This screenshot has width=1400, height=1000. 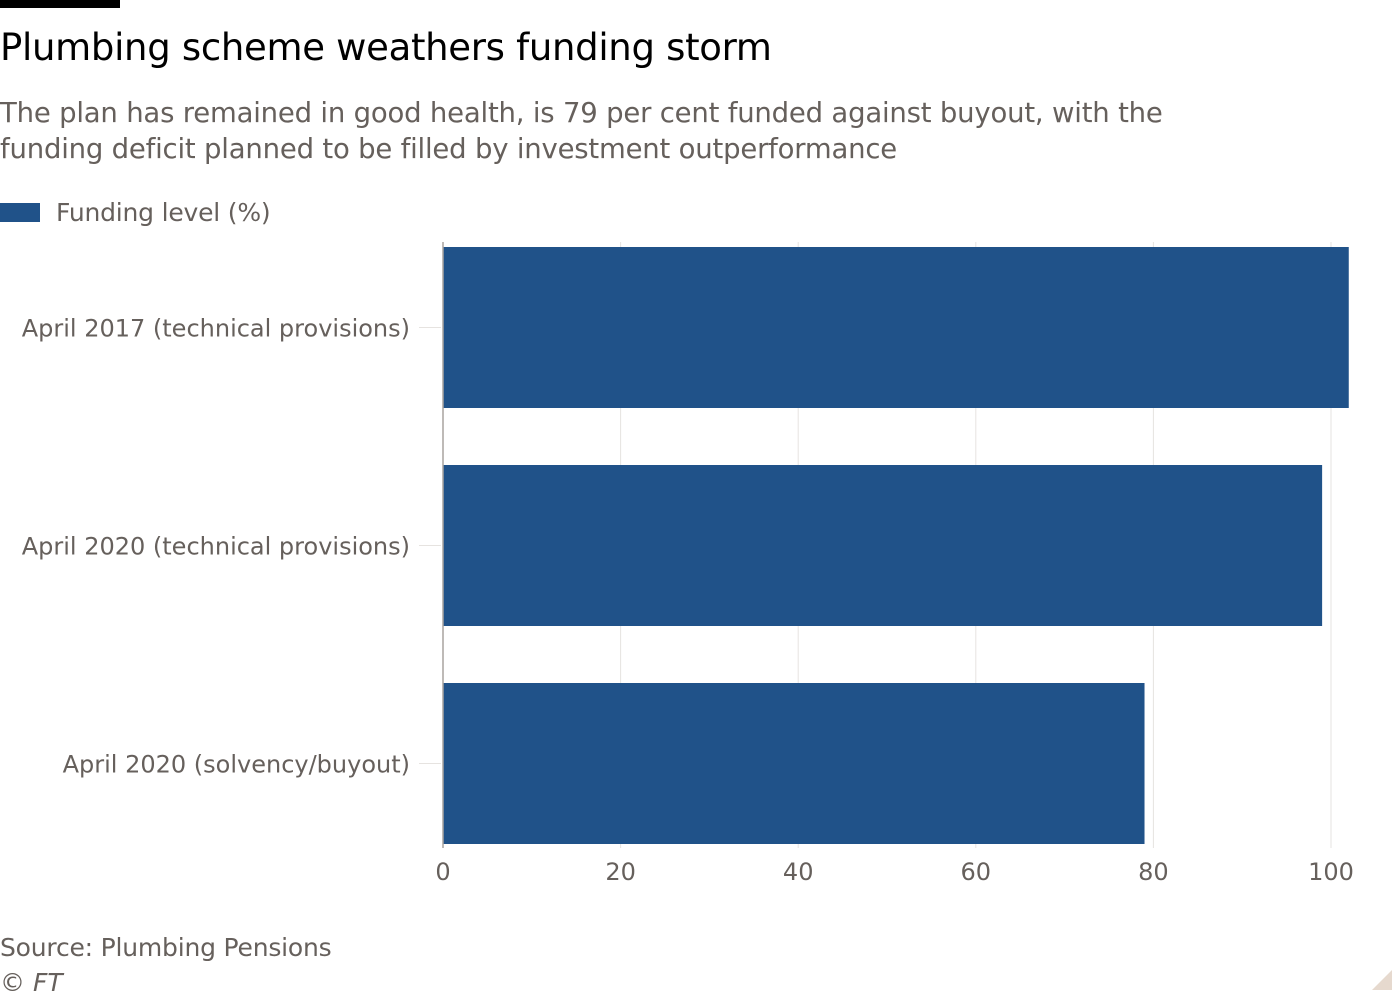 What do you see at coordinates (216, 547) in the screenshot?
I see `y-category-label: April 2020 (technical provisions)` at bounding box center [216, 547].